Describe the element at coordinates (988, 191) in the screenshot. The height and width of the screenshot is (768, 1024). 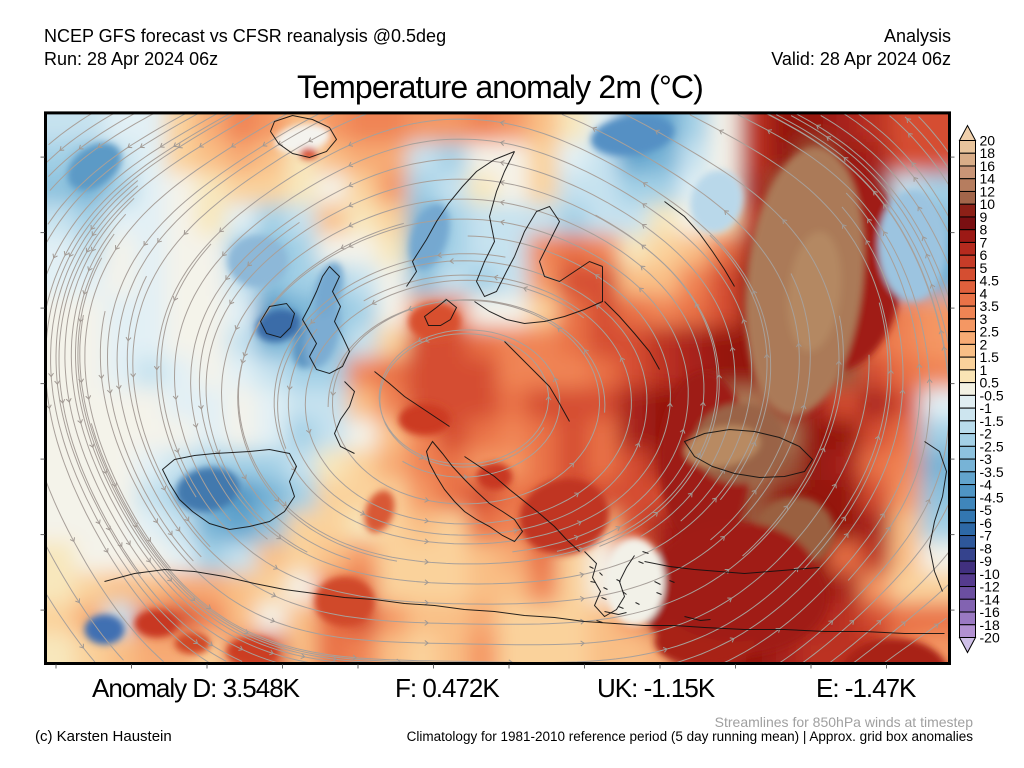
I see `svg-text: 12` at that location.